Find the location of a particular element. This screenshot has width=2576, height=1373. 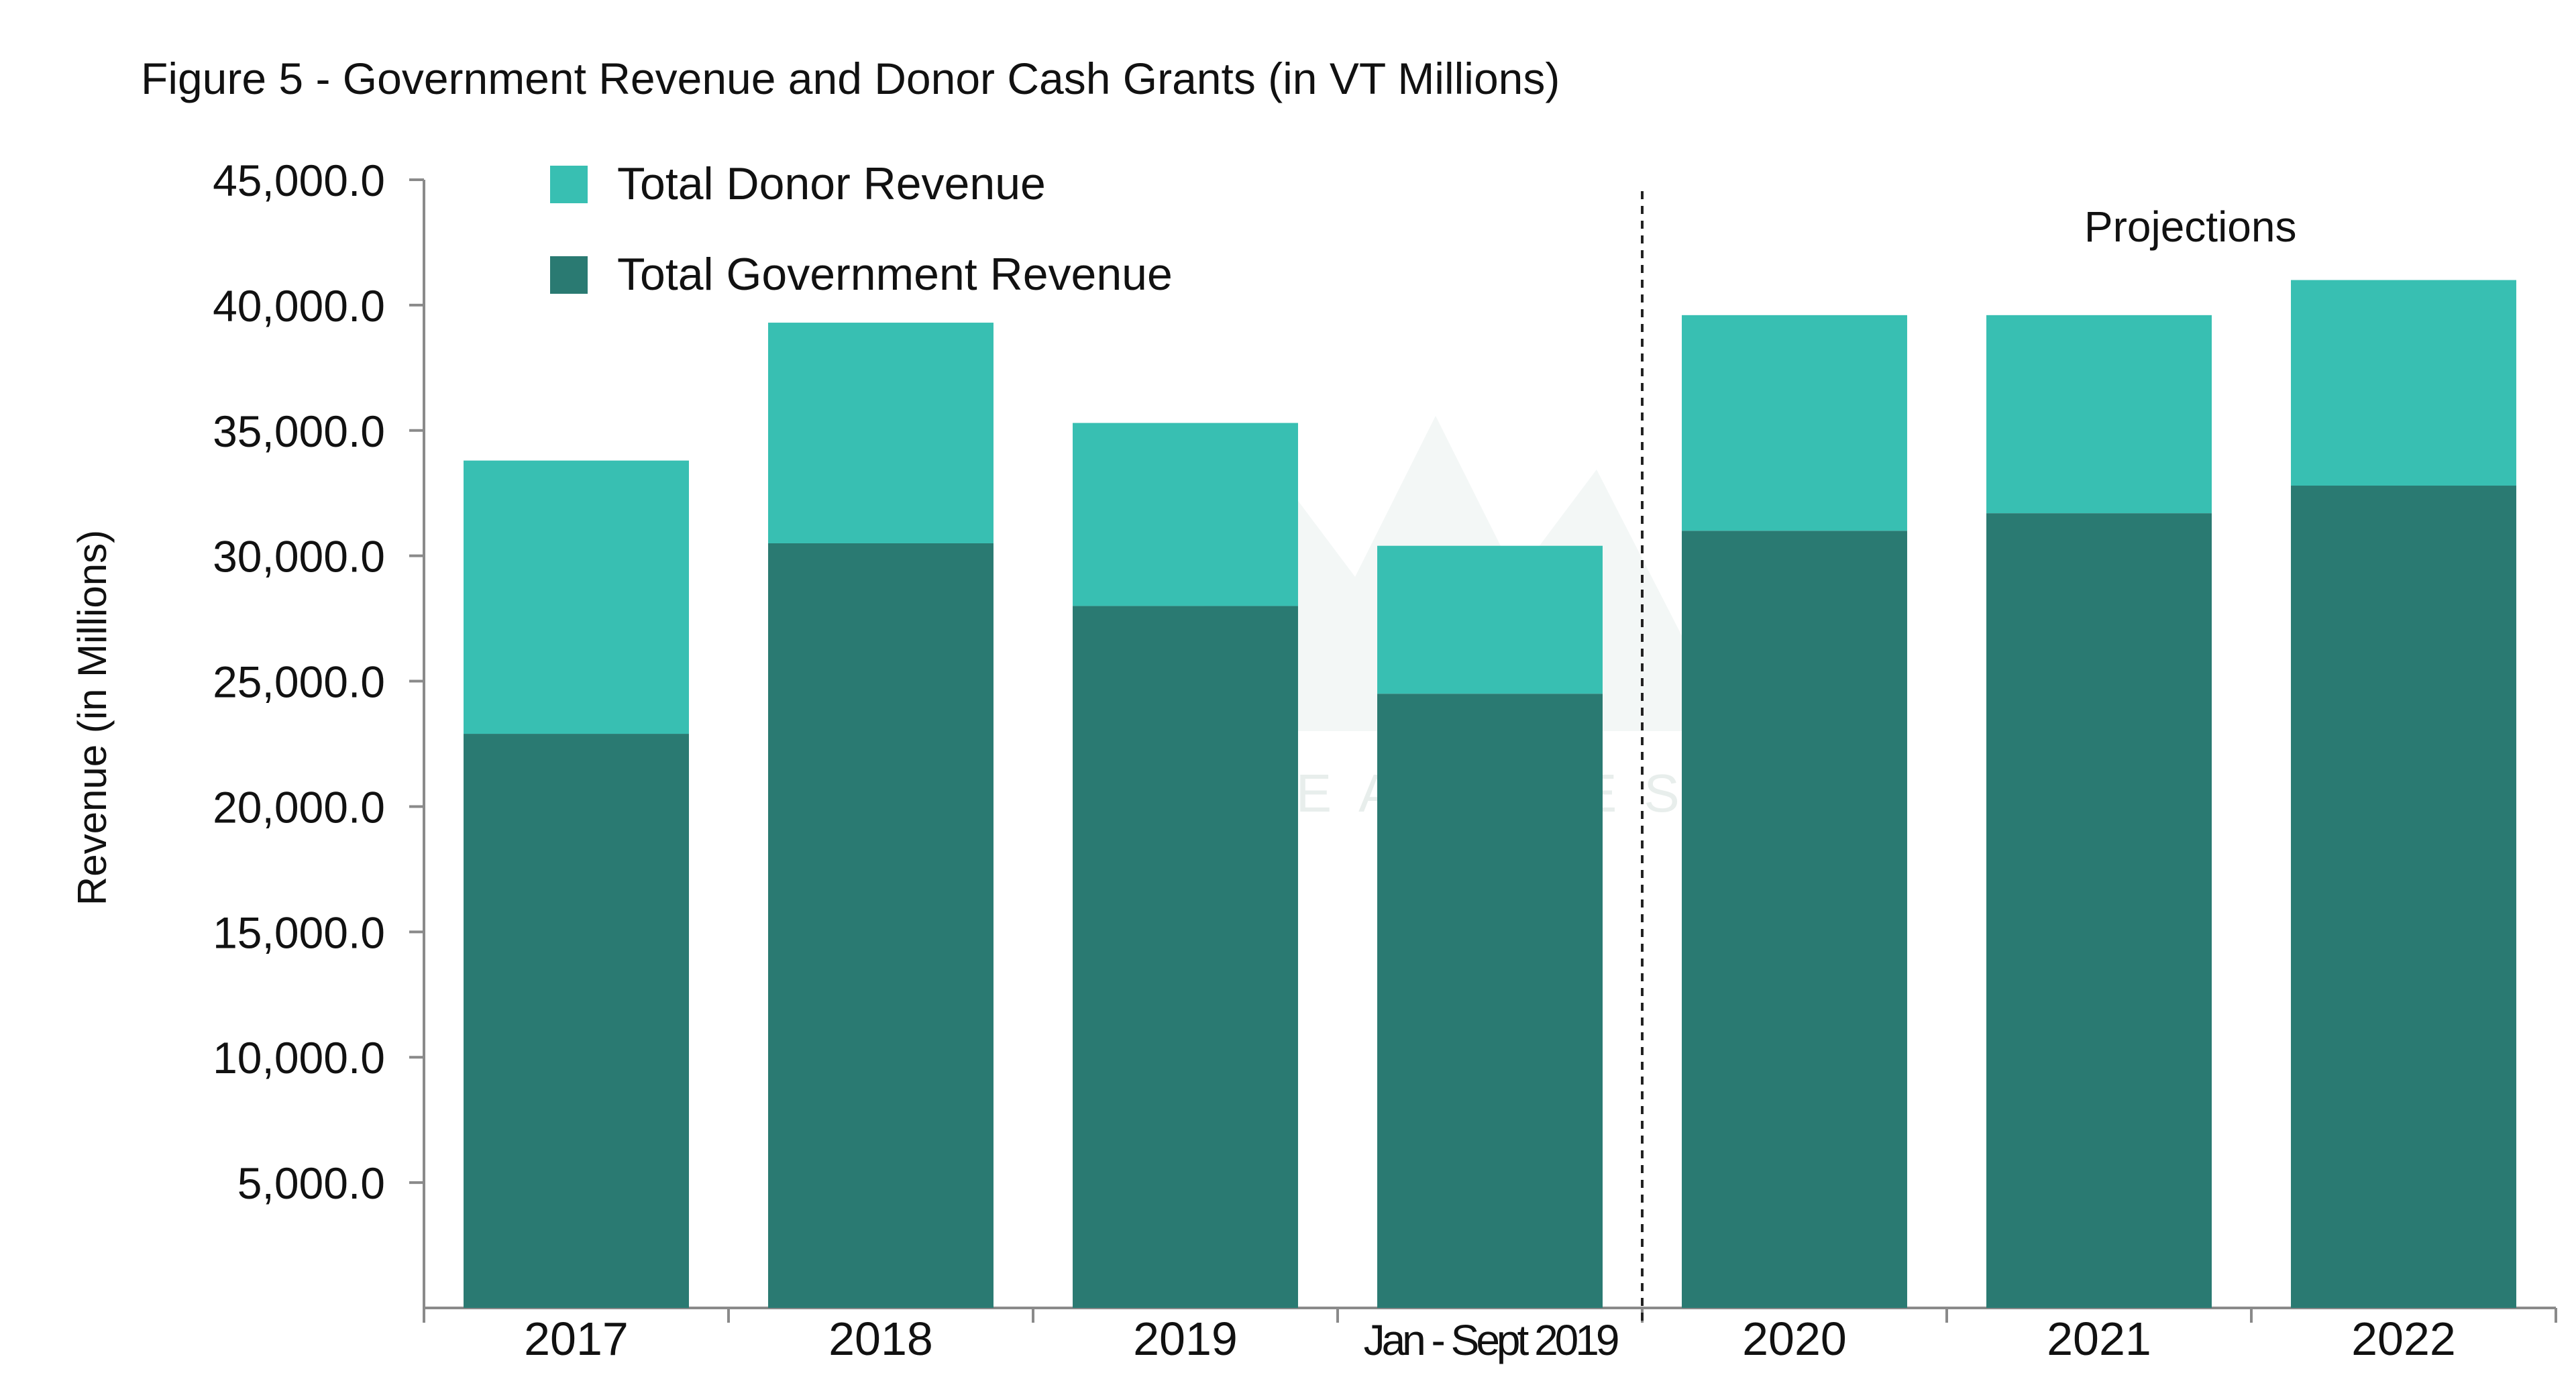

x-axis-labels: 2017 2018 2019 Jan - Sept 2019 2020 2021 2022 is located at coordinates (1490, 1339).